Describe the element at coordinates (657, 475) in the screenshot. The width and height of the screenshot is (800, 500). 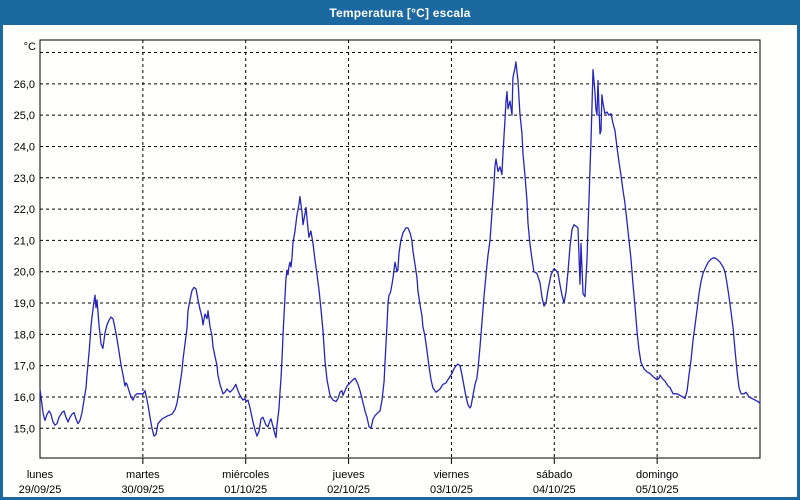
I see `x-day-name: domingo` at that location.